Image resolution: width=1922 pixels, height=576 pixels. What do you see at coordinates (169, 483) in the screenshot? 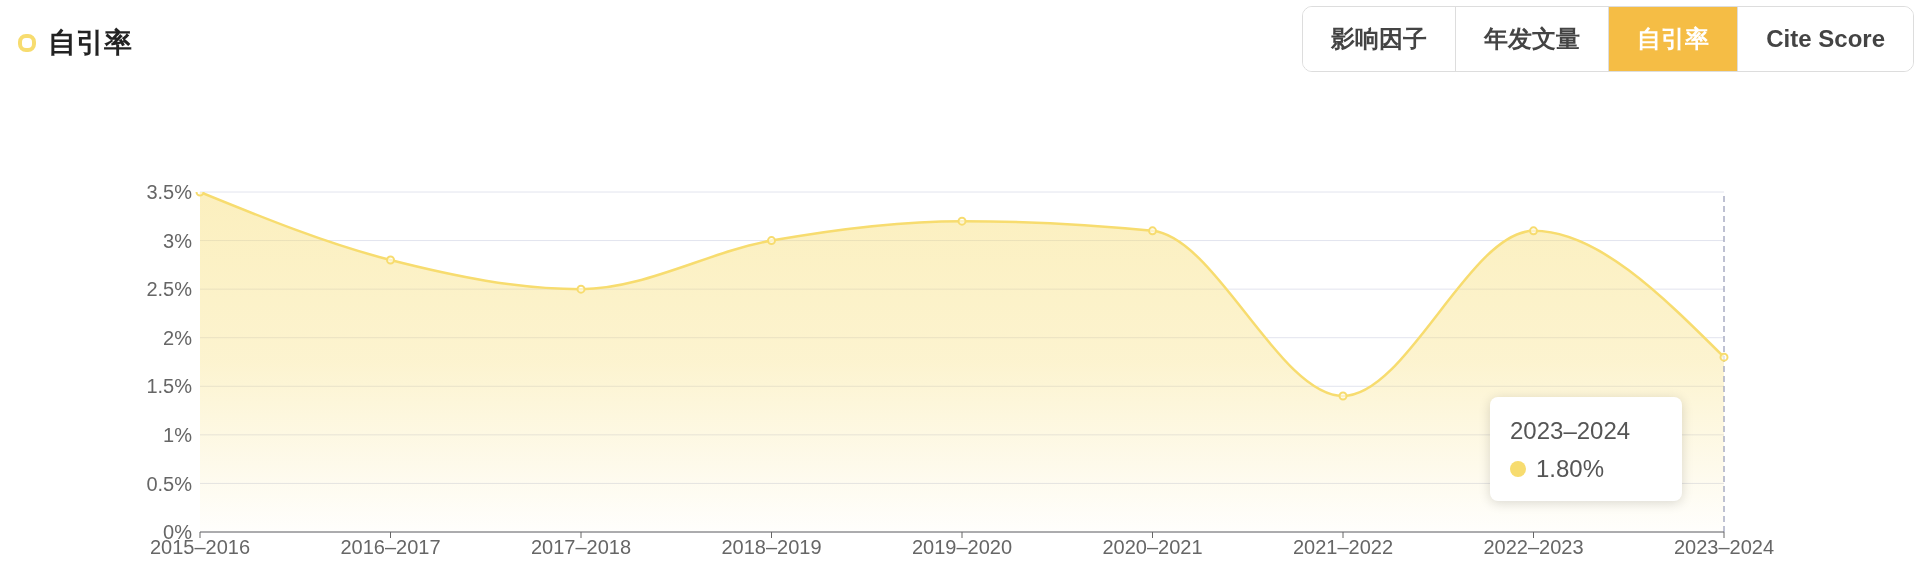
I see `y-tick-label: 0.5%` at bounding box center [169, 483].